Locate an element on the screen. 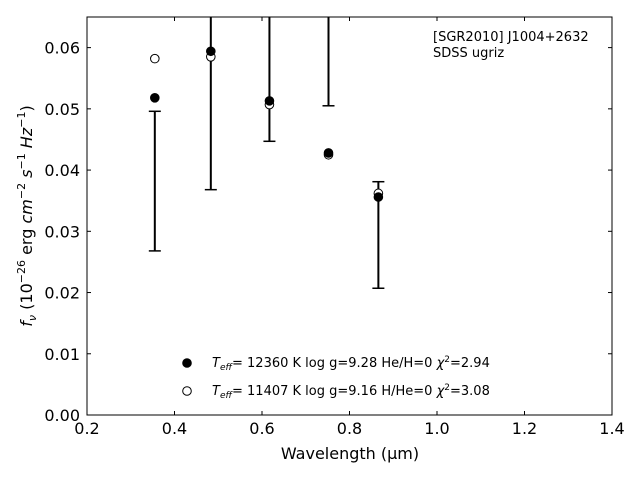 The width and height of the screenshot is (640, 480). data-point-open is located at coordinates (155, 58).